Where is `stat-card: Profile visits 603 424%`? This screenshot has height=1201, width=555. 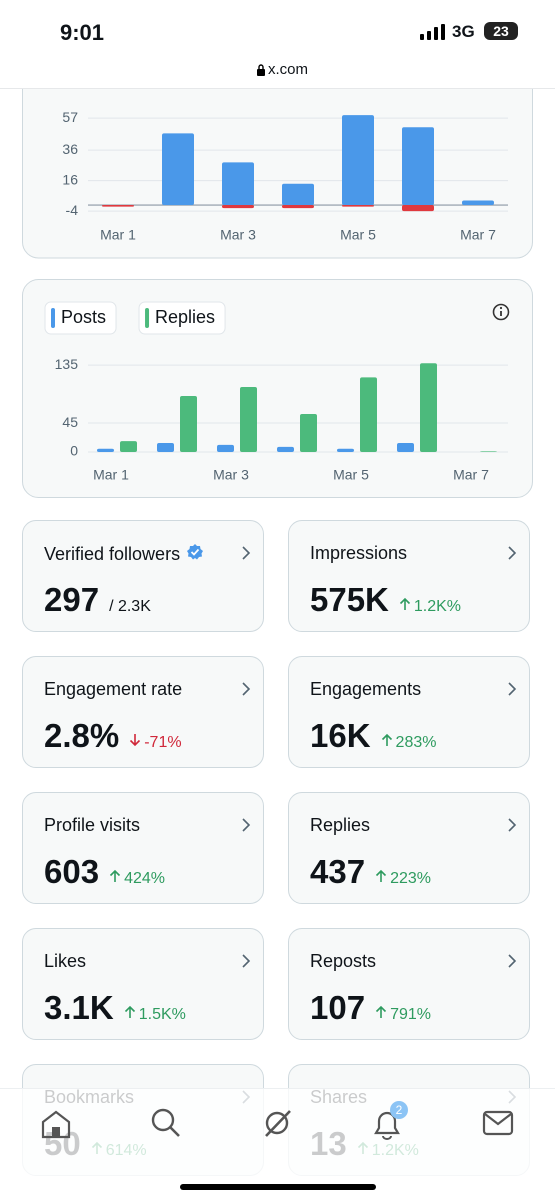 stat-card: Profile visits 603 424% is located at coordinates (143, 848).